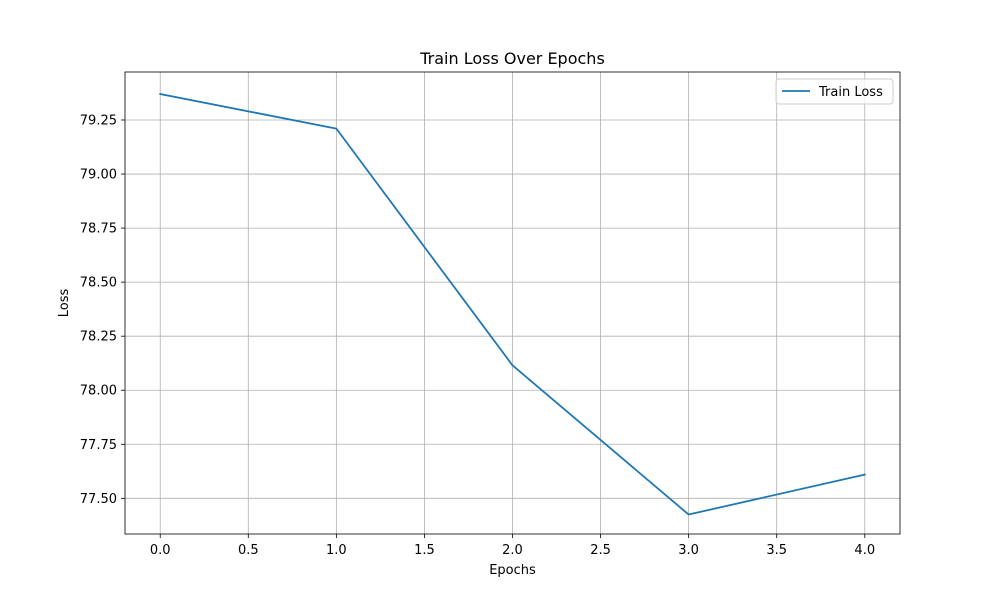  What do you see at coordinates (98, 445) in the screenshot?
I see `y-tick-label: 77.75` at bounding box center [98, 445].